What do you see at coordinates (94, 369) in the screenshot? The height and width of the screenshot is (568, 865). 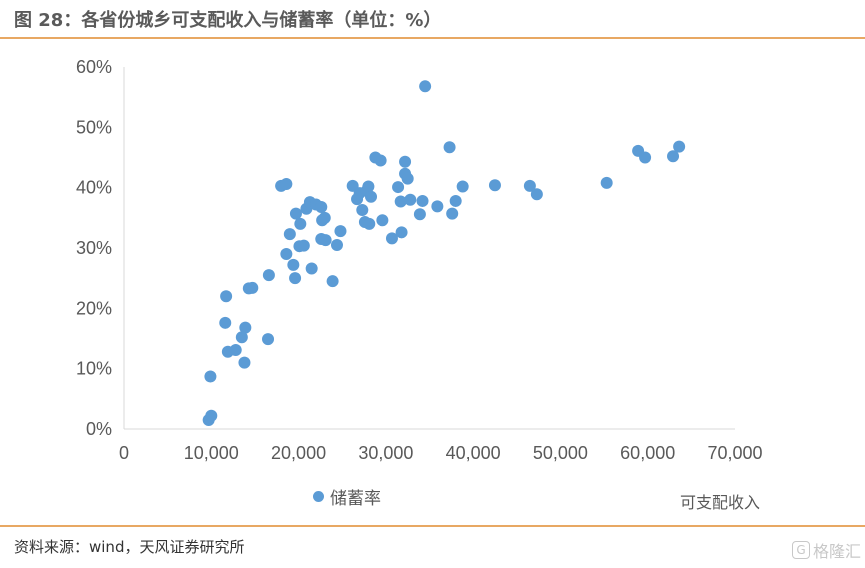 I see `y-tick-label: 10%` at bounding box center [94, 369].